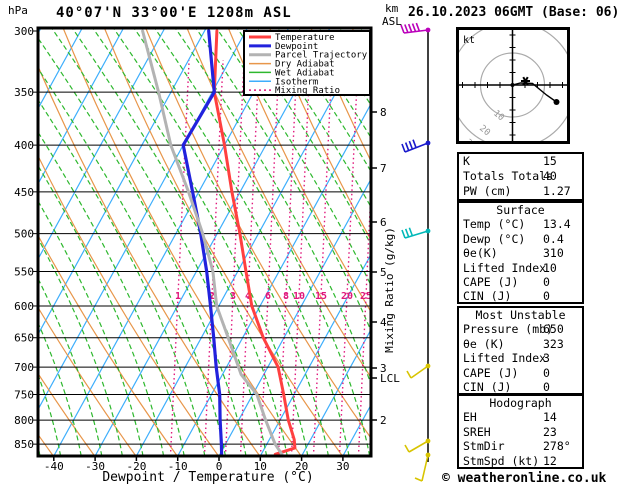 The height and width of the screenshot is (486, 629). I want to click on svg-text: 650, so click(24, 338).